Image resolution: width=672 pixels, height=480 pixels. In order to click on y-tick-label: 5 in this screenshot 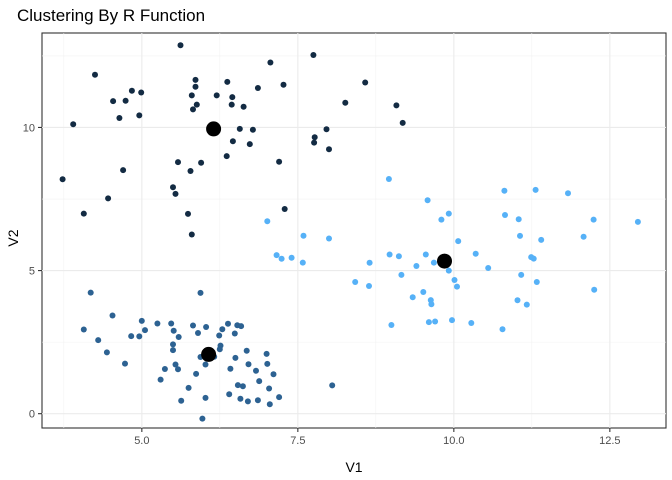, I will do `click(32, 272)`.